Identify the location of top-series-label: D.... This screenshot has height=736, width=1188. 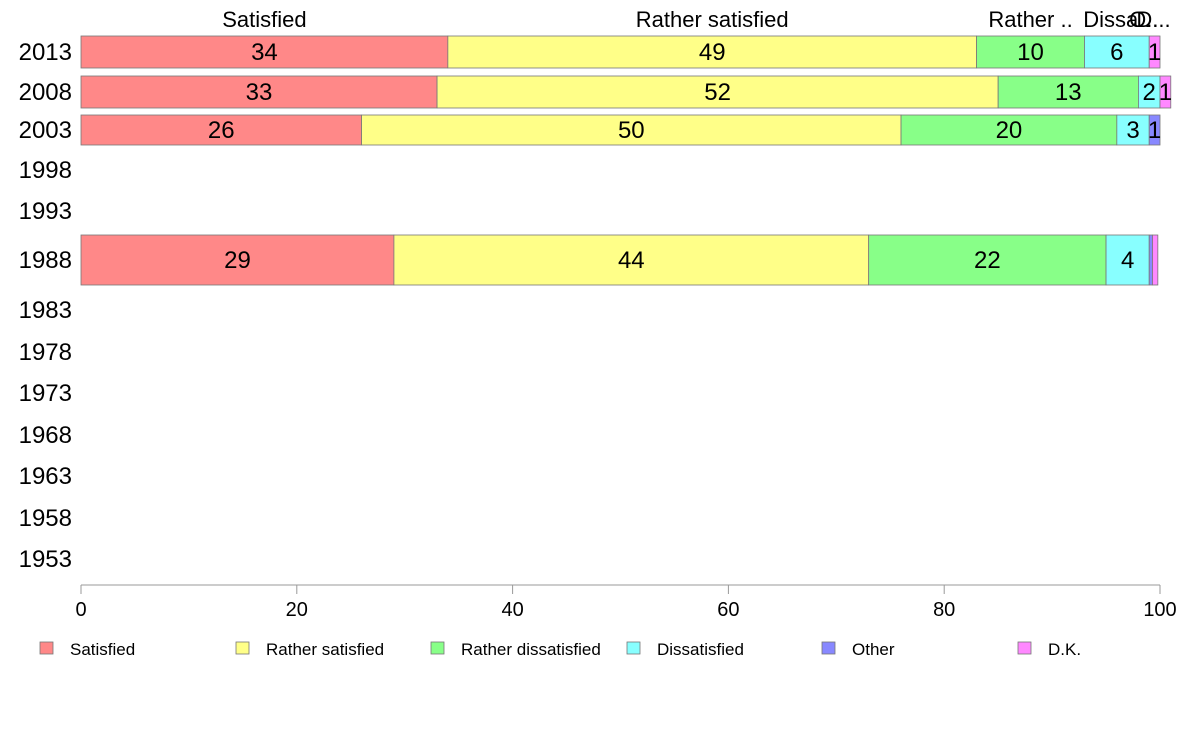
(1153, 19).